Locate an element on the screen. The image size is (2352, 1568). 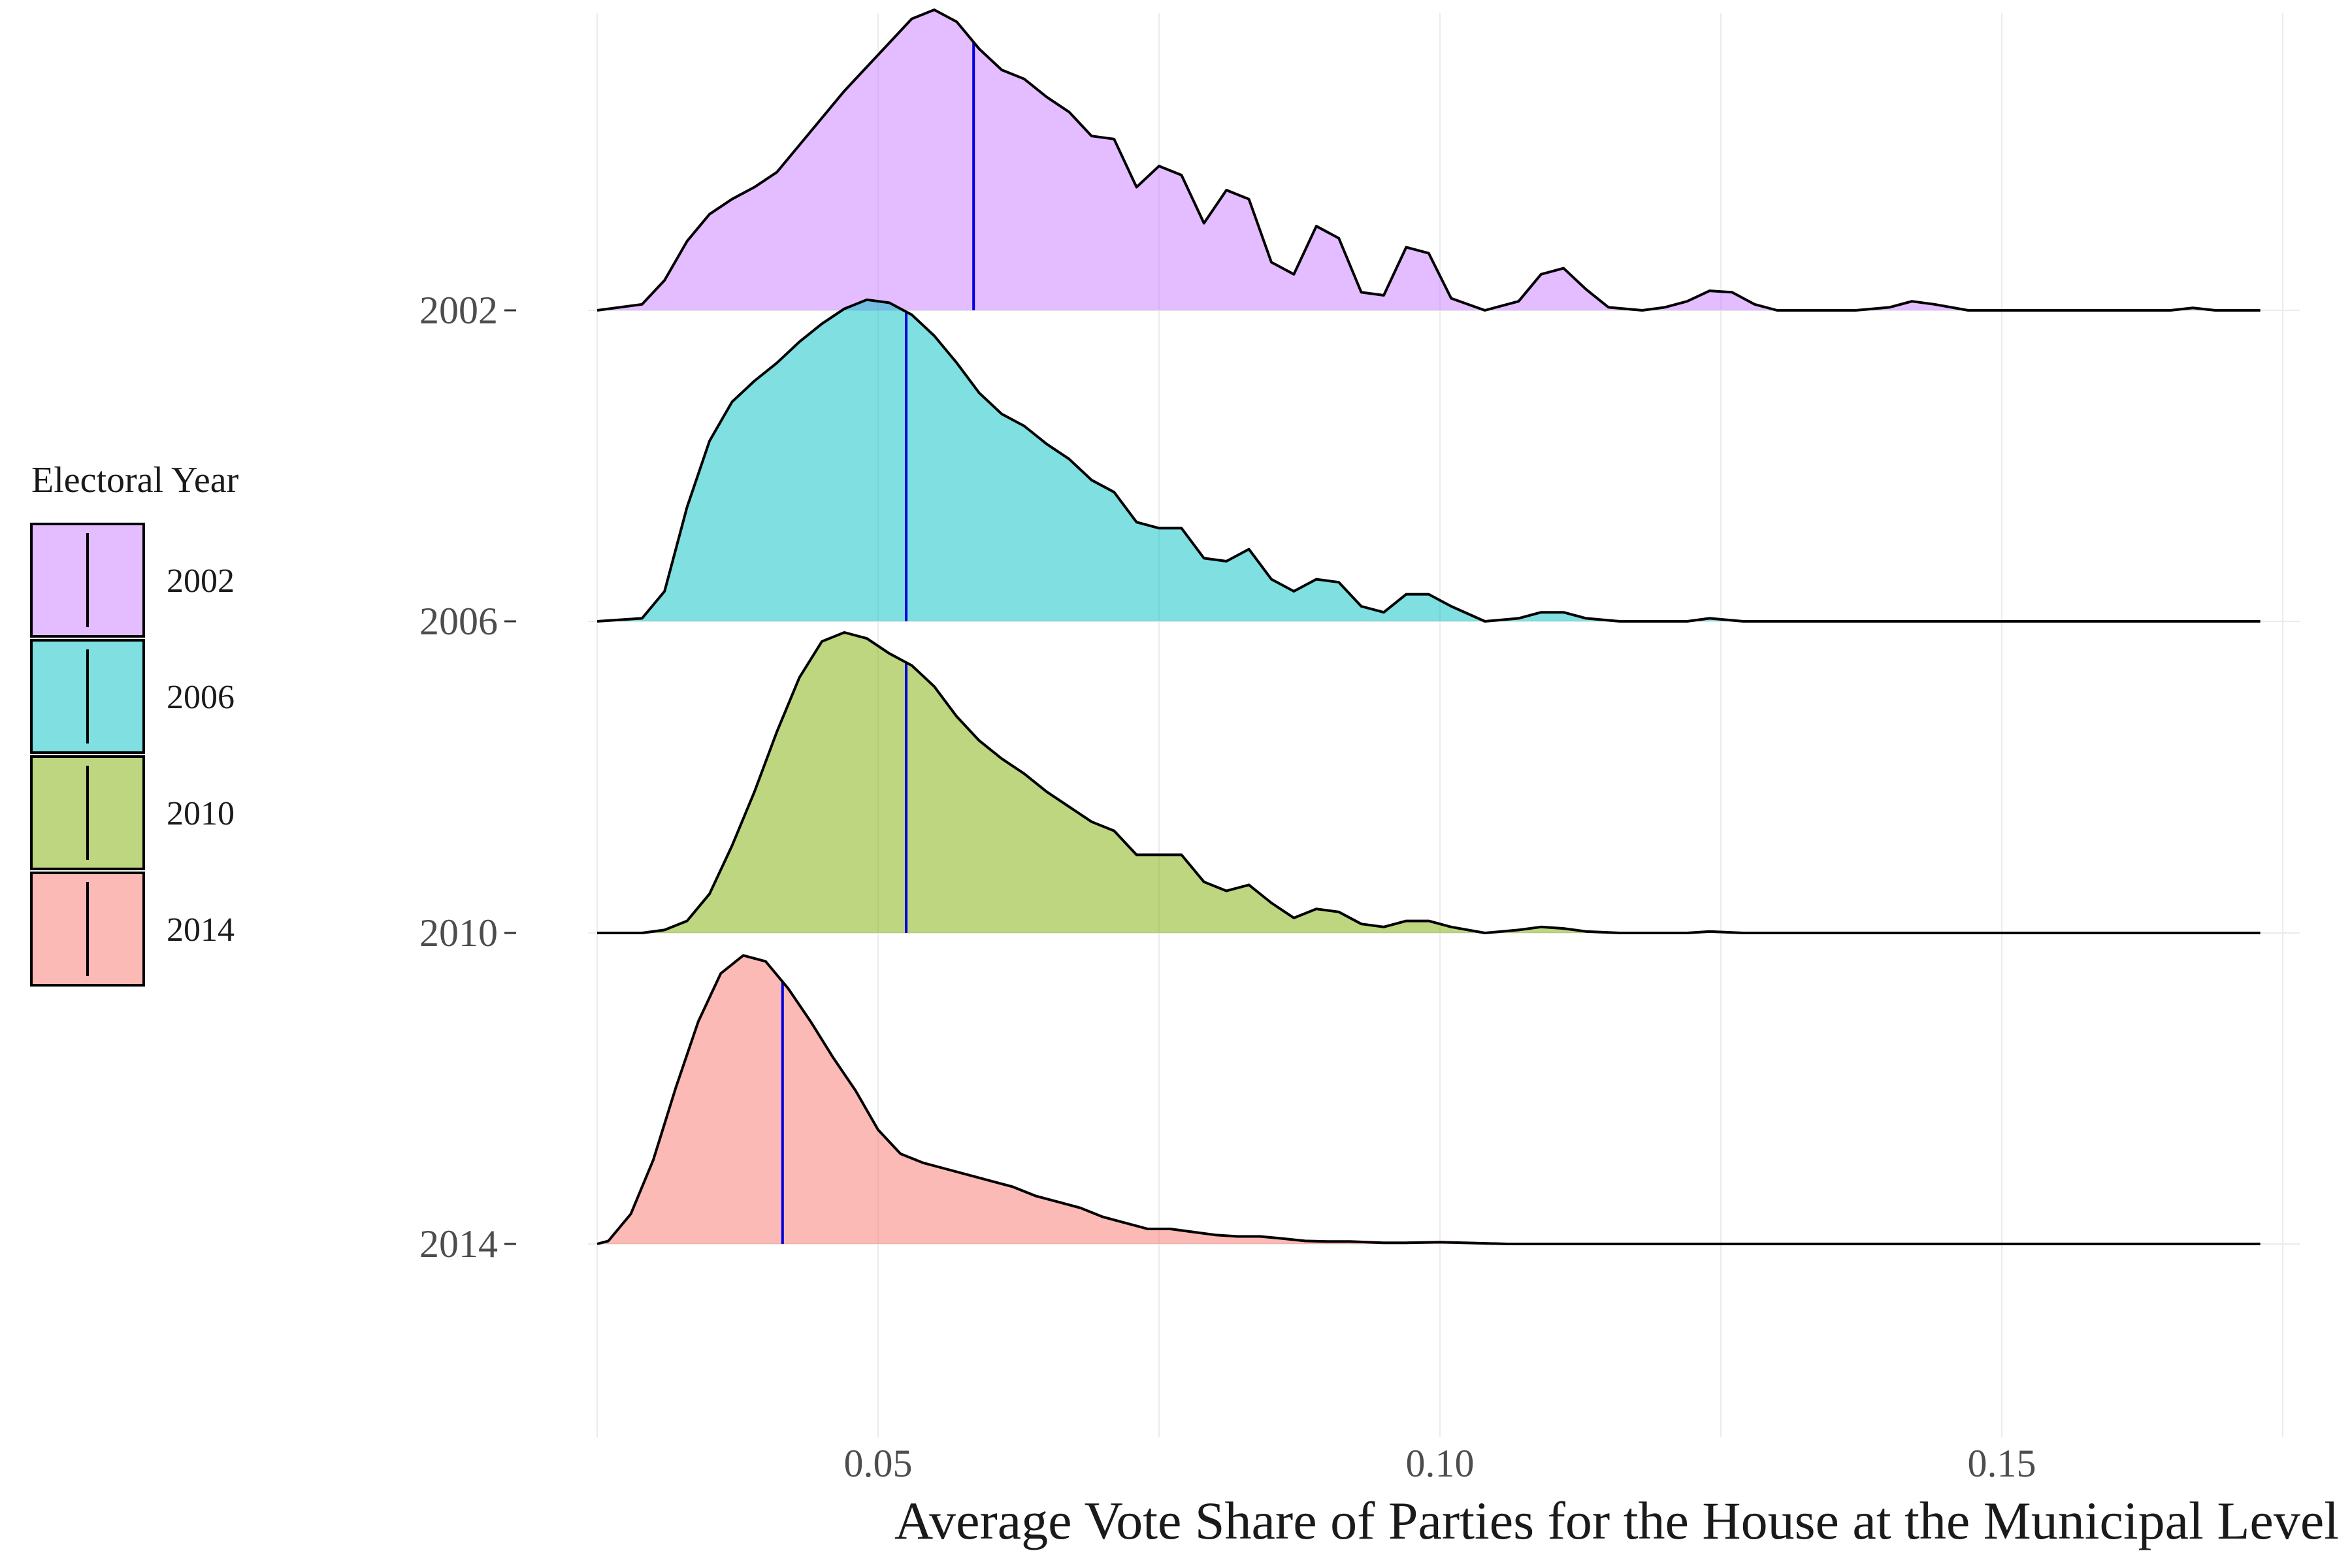
x-tick-label: 0.05 is located at coordinates (878, 1463).